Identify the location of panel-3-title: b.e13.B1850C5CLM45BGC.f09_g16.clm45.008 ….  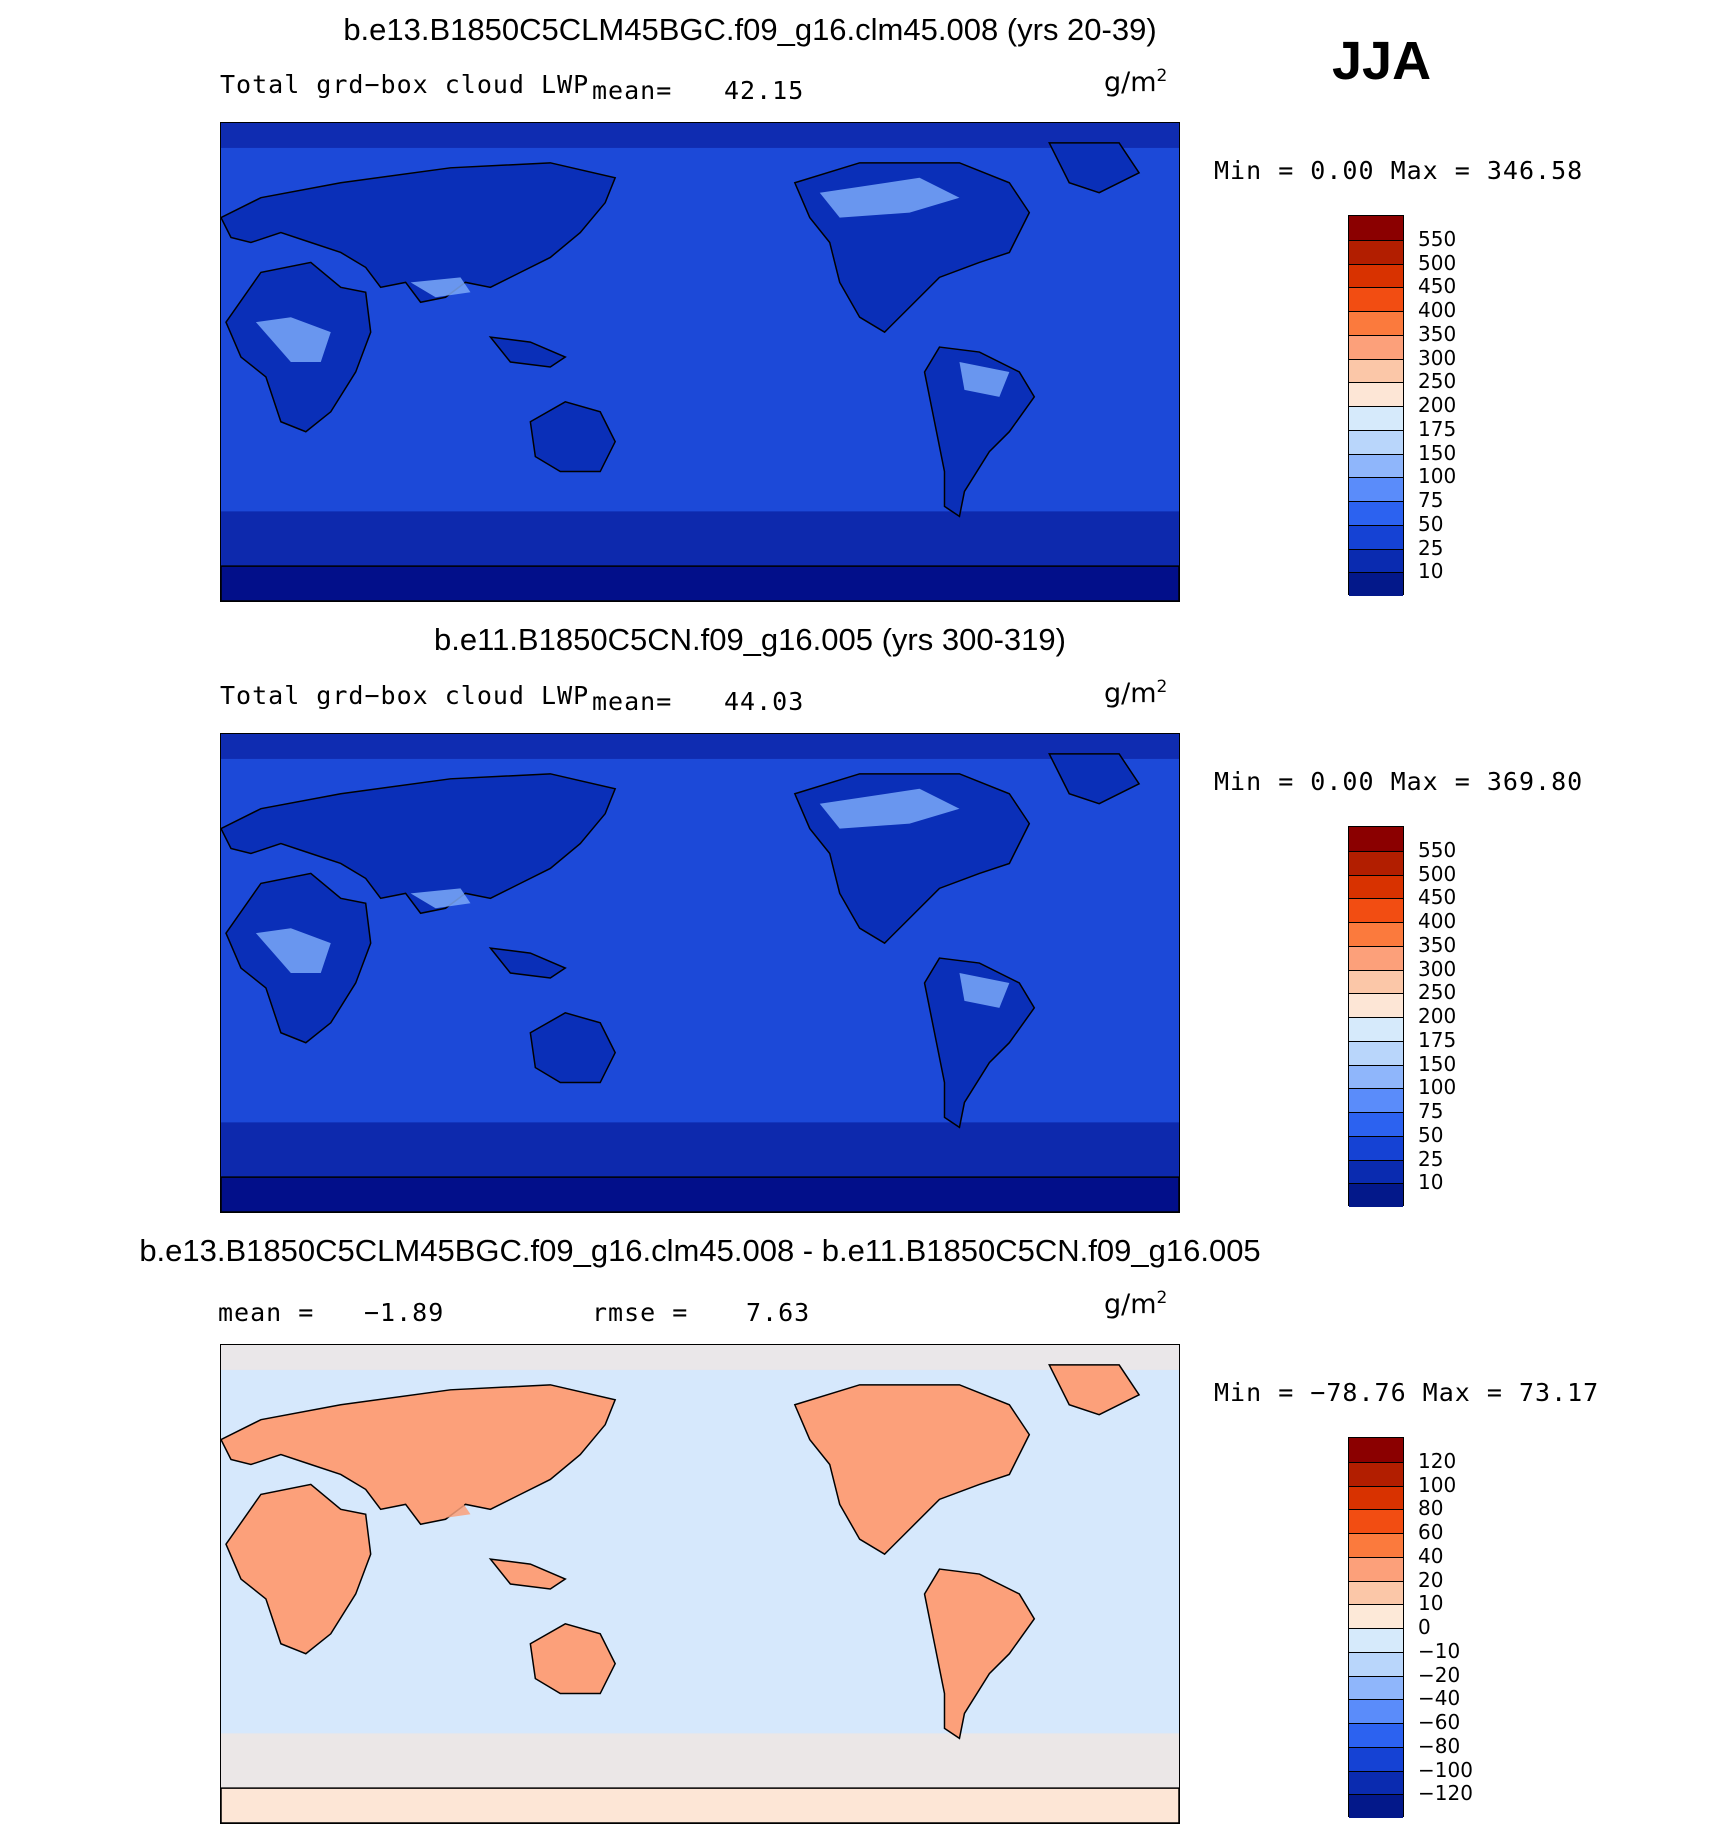
(700, 1250).